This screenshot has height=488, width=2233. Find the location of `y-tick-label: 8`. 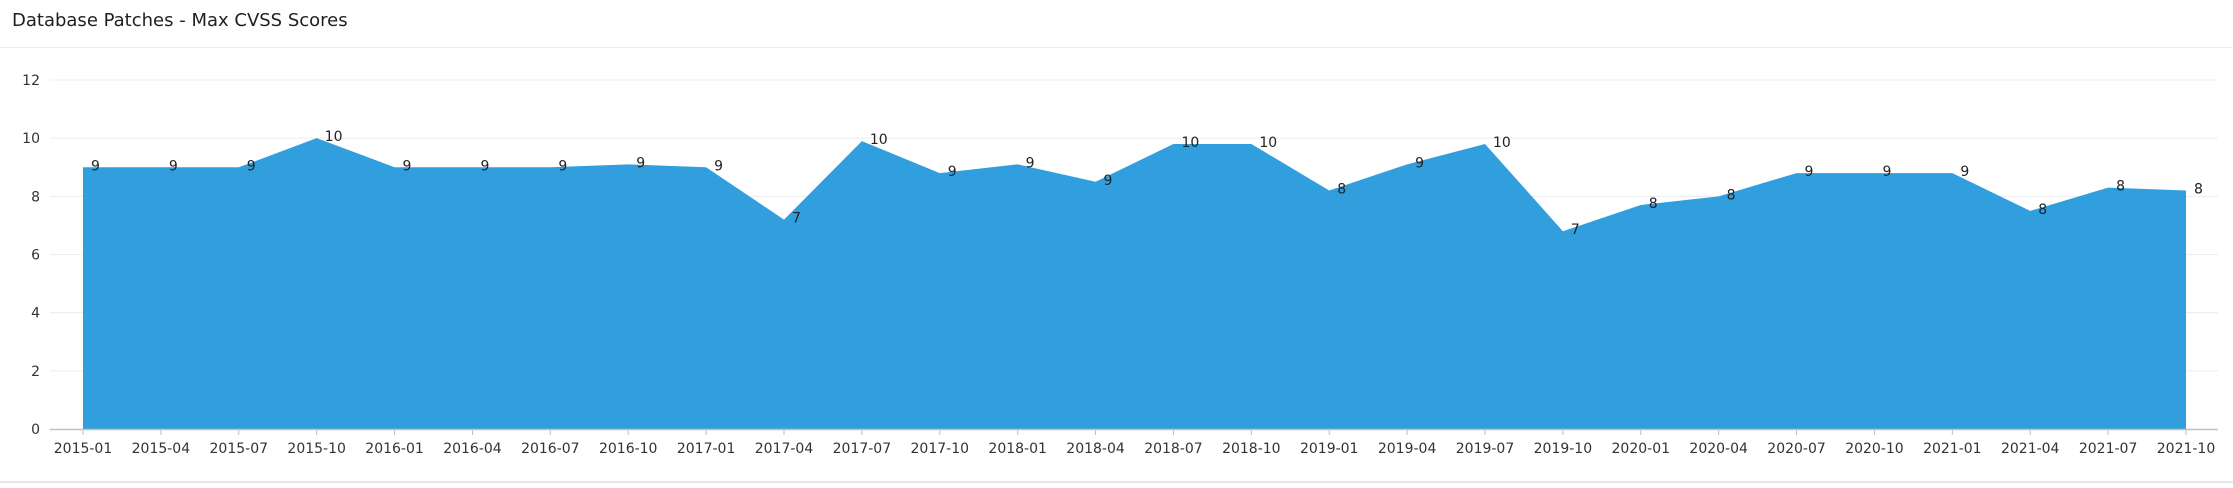

y-tick-label: 8 is located at coordinates (35, 197).